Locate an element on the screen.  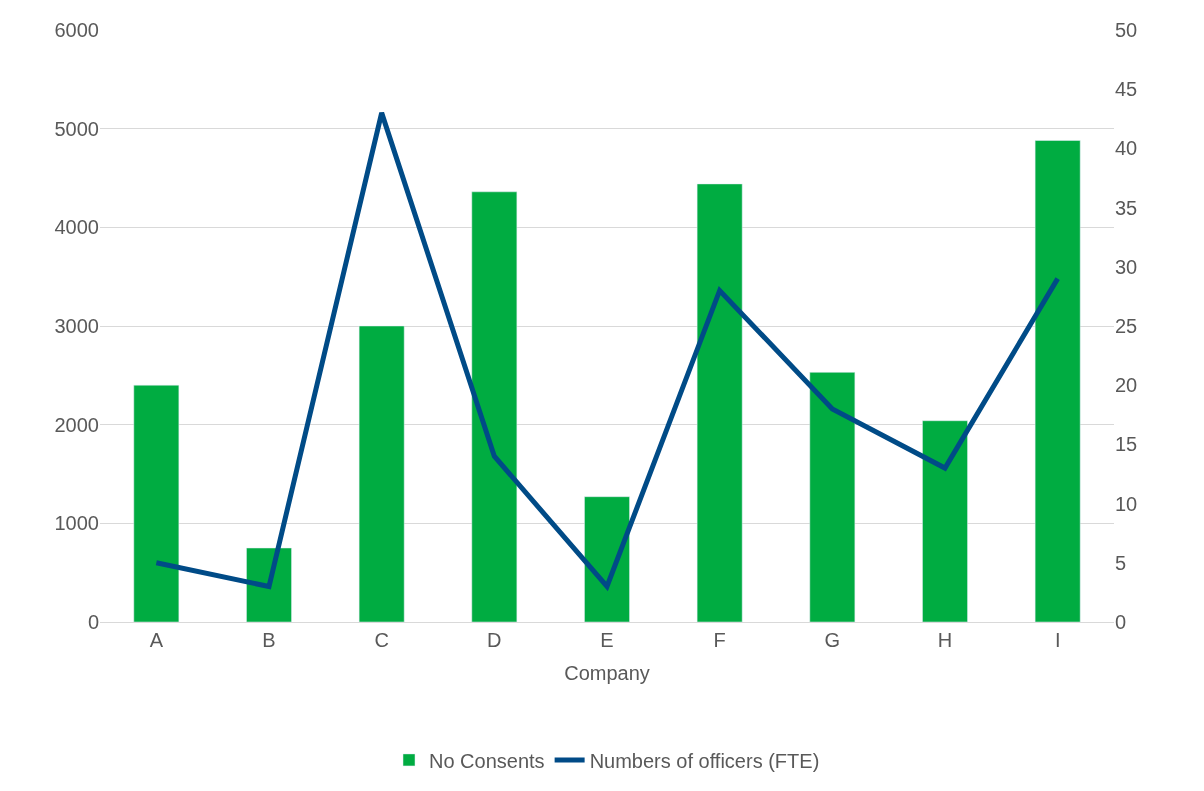
y-tick-label: 6000 is located at coordinates (76, 30).